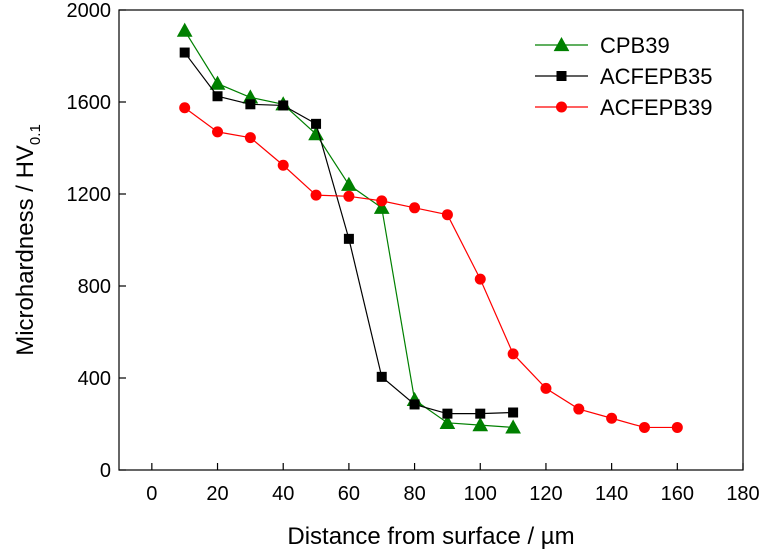 This screenshot has width=768, height=558. Describe the element at coordinates (25, 250) in the screenshot. I see `y-axis-title-main: Microhardness / HV` at that location.